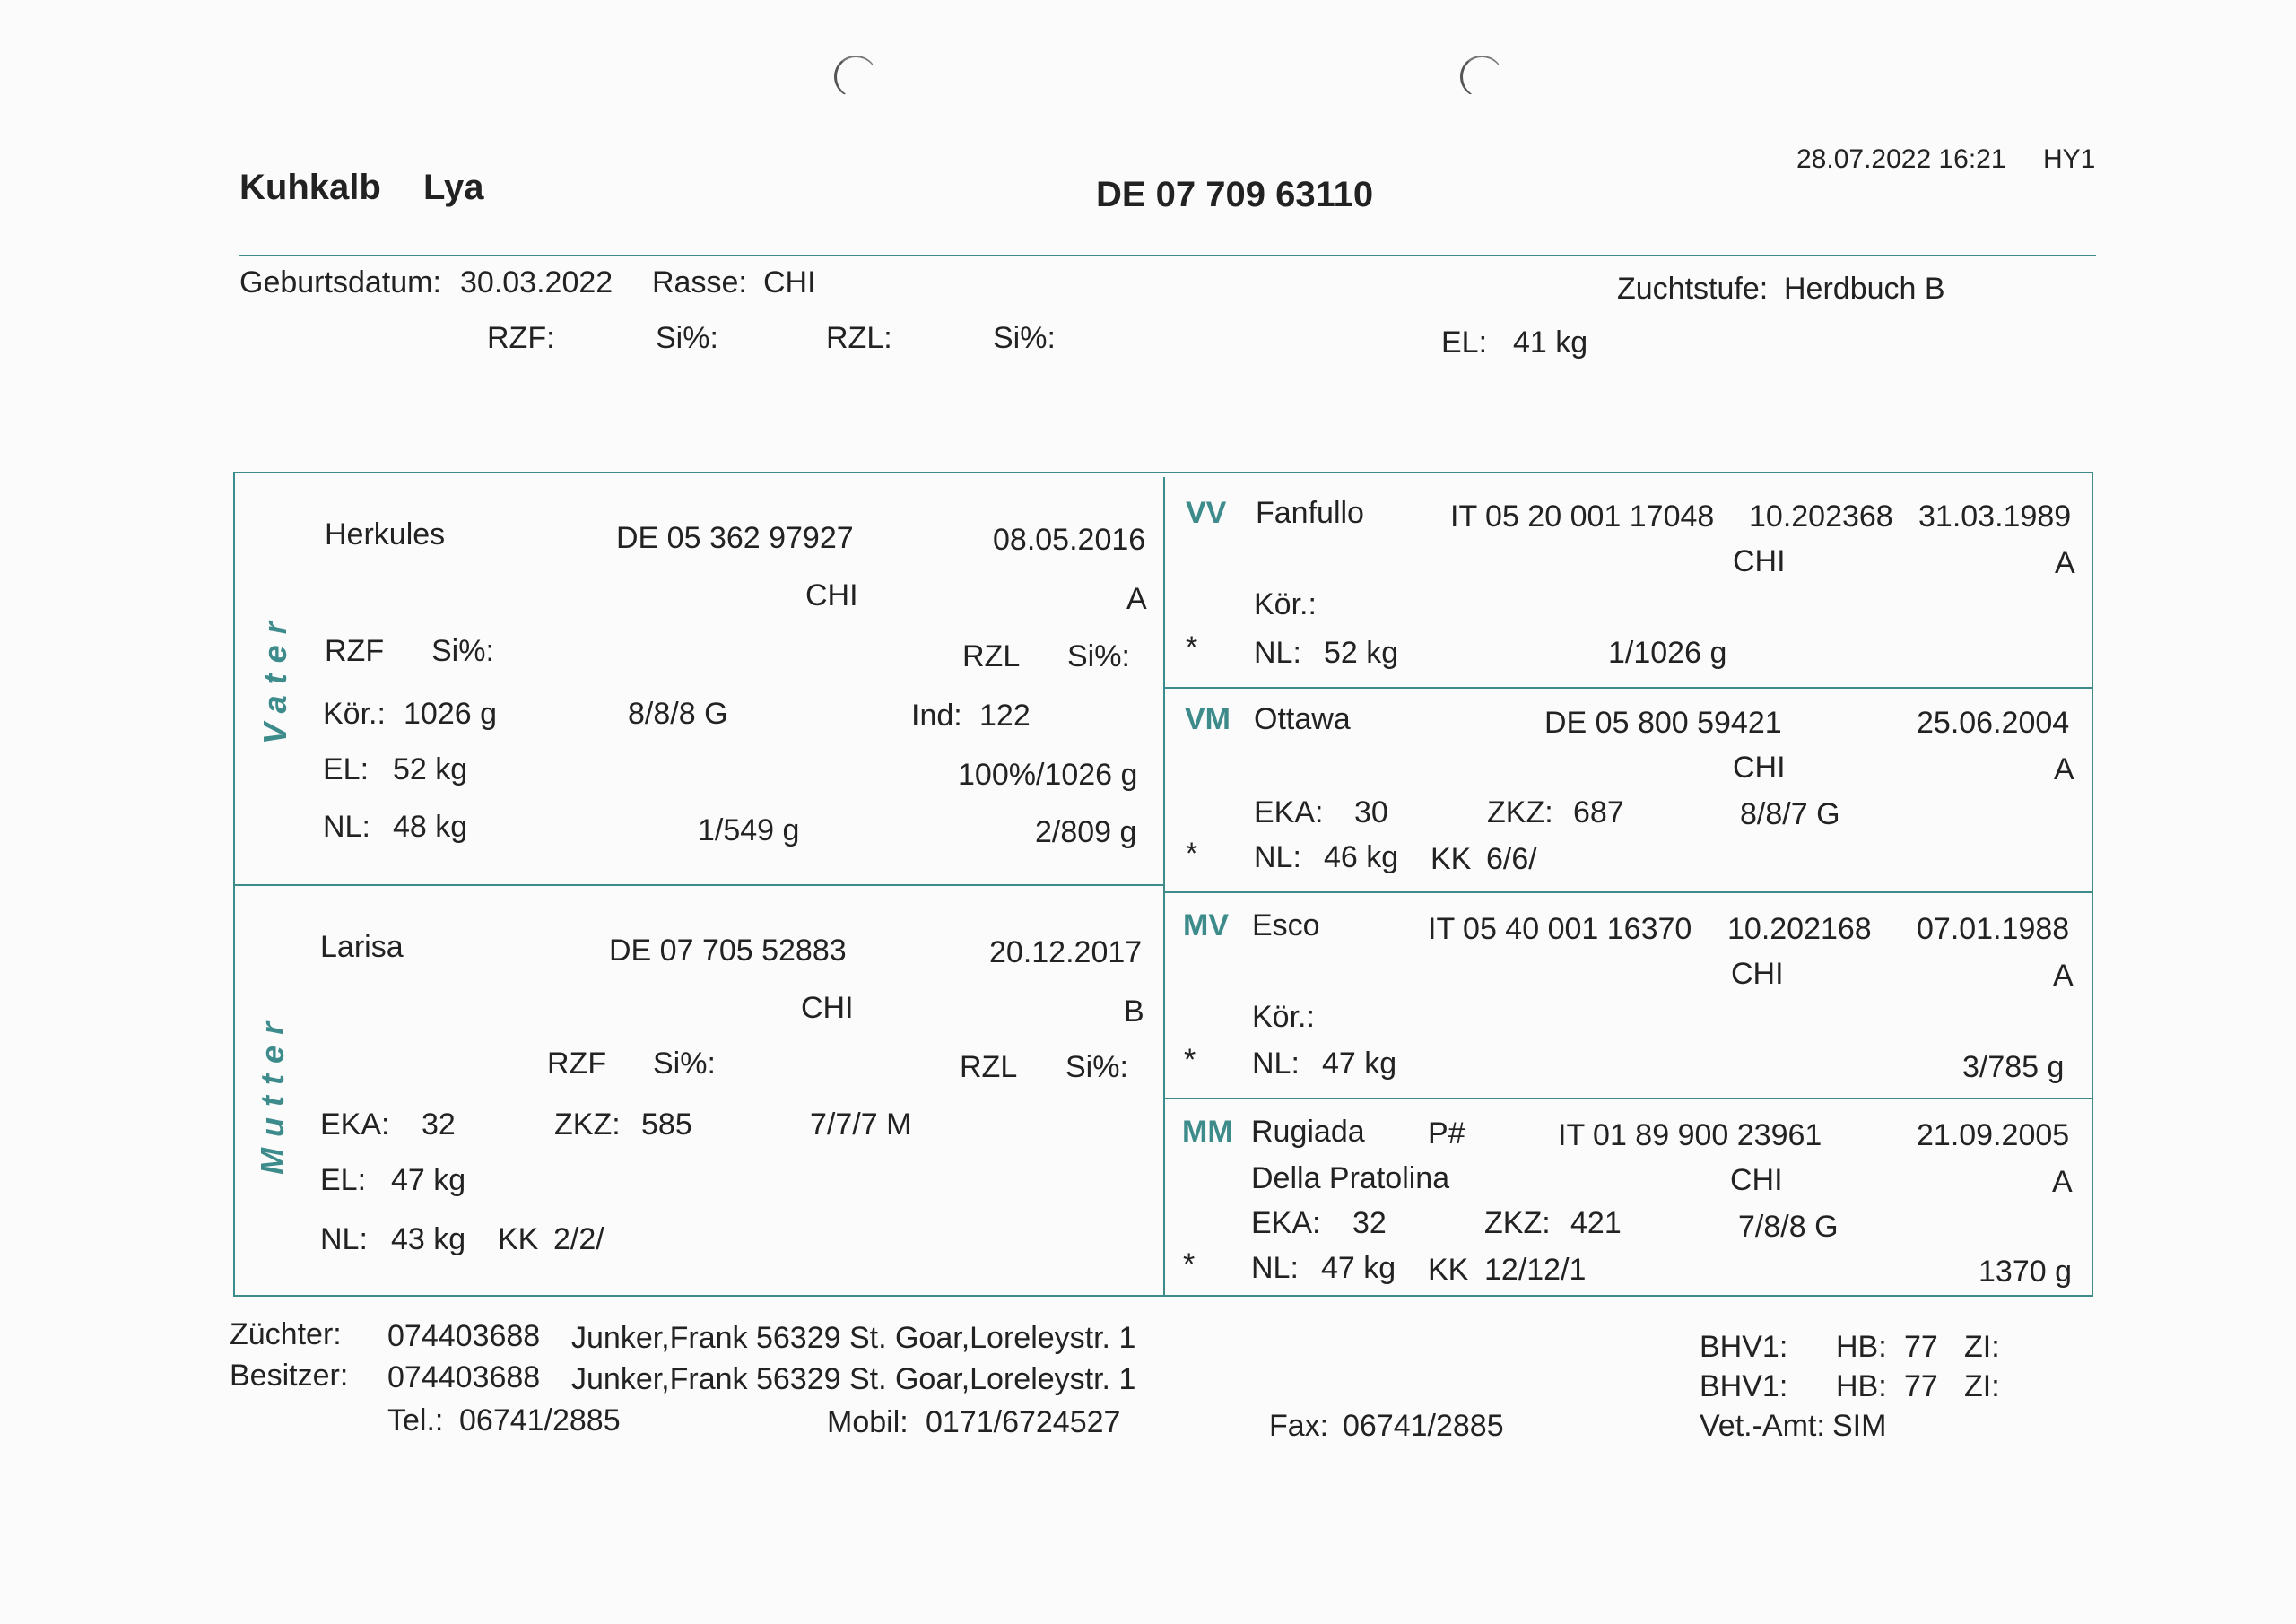  Describe the element at coordinates (1921, 1386) in the screenshot. I see `hb-value-2: 77` at that location.